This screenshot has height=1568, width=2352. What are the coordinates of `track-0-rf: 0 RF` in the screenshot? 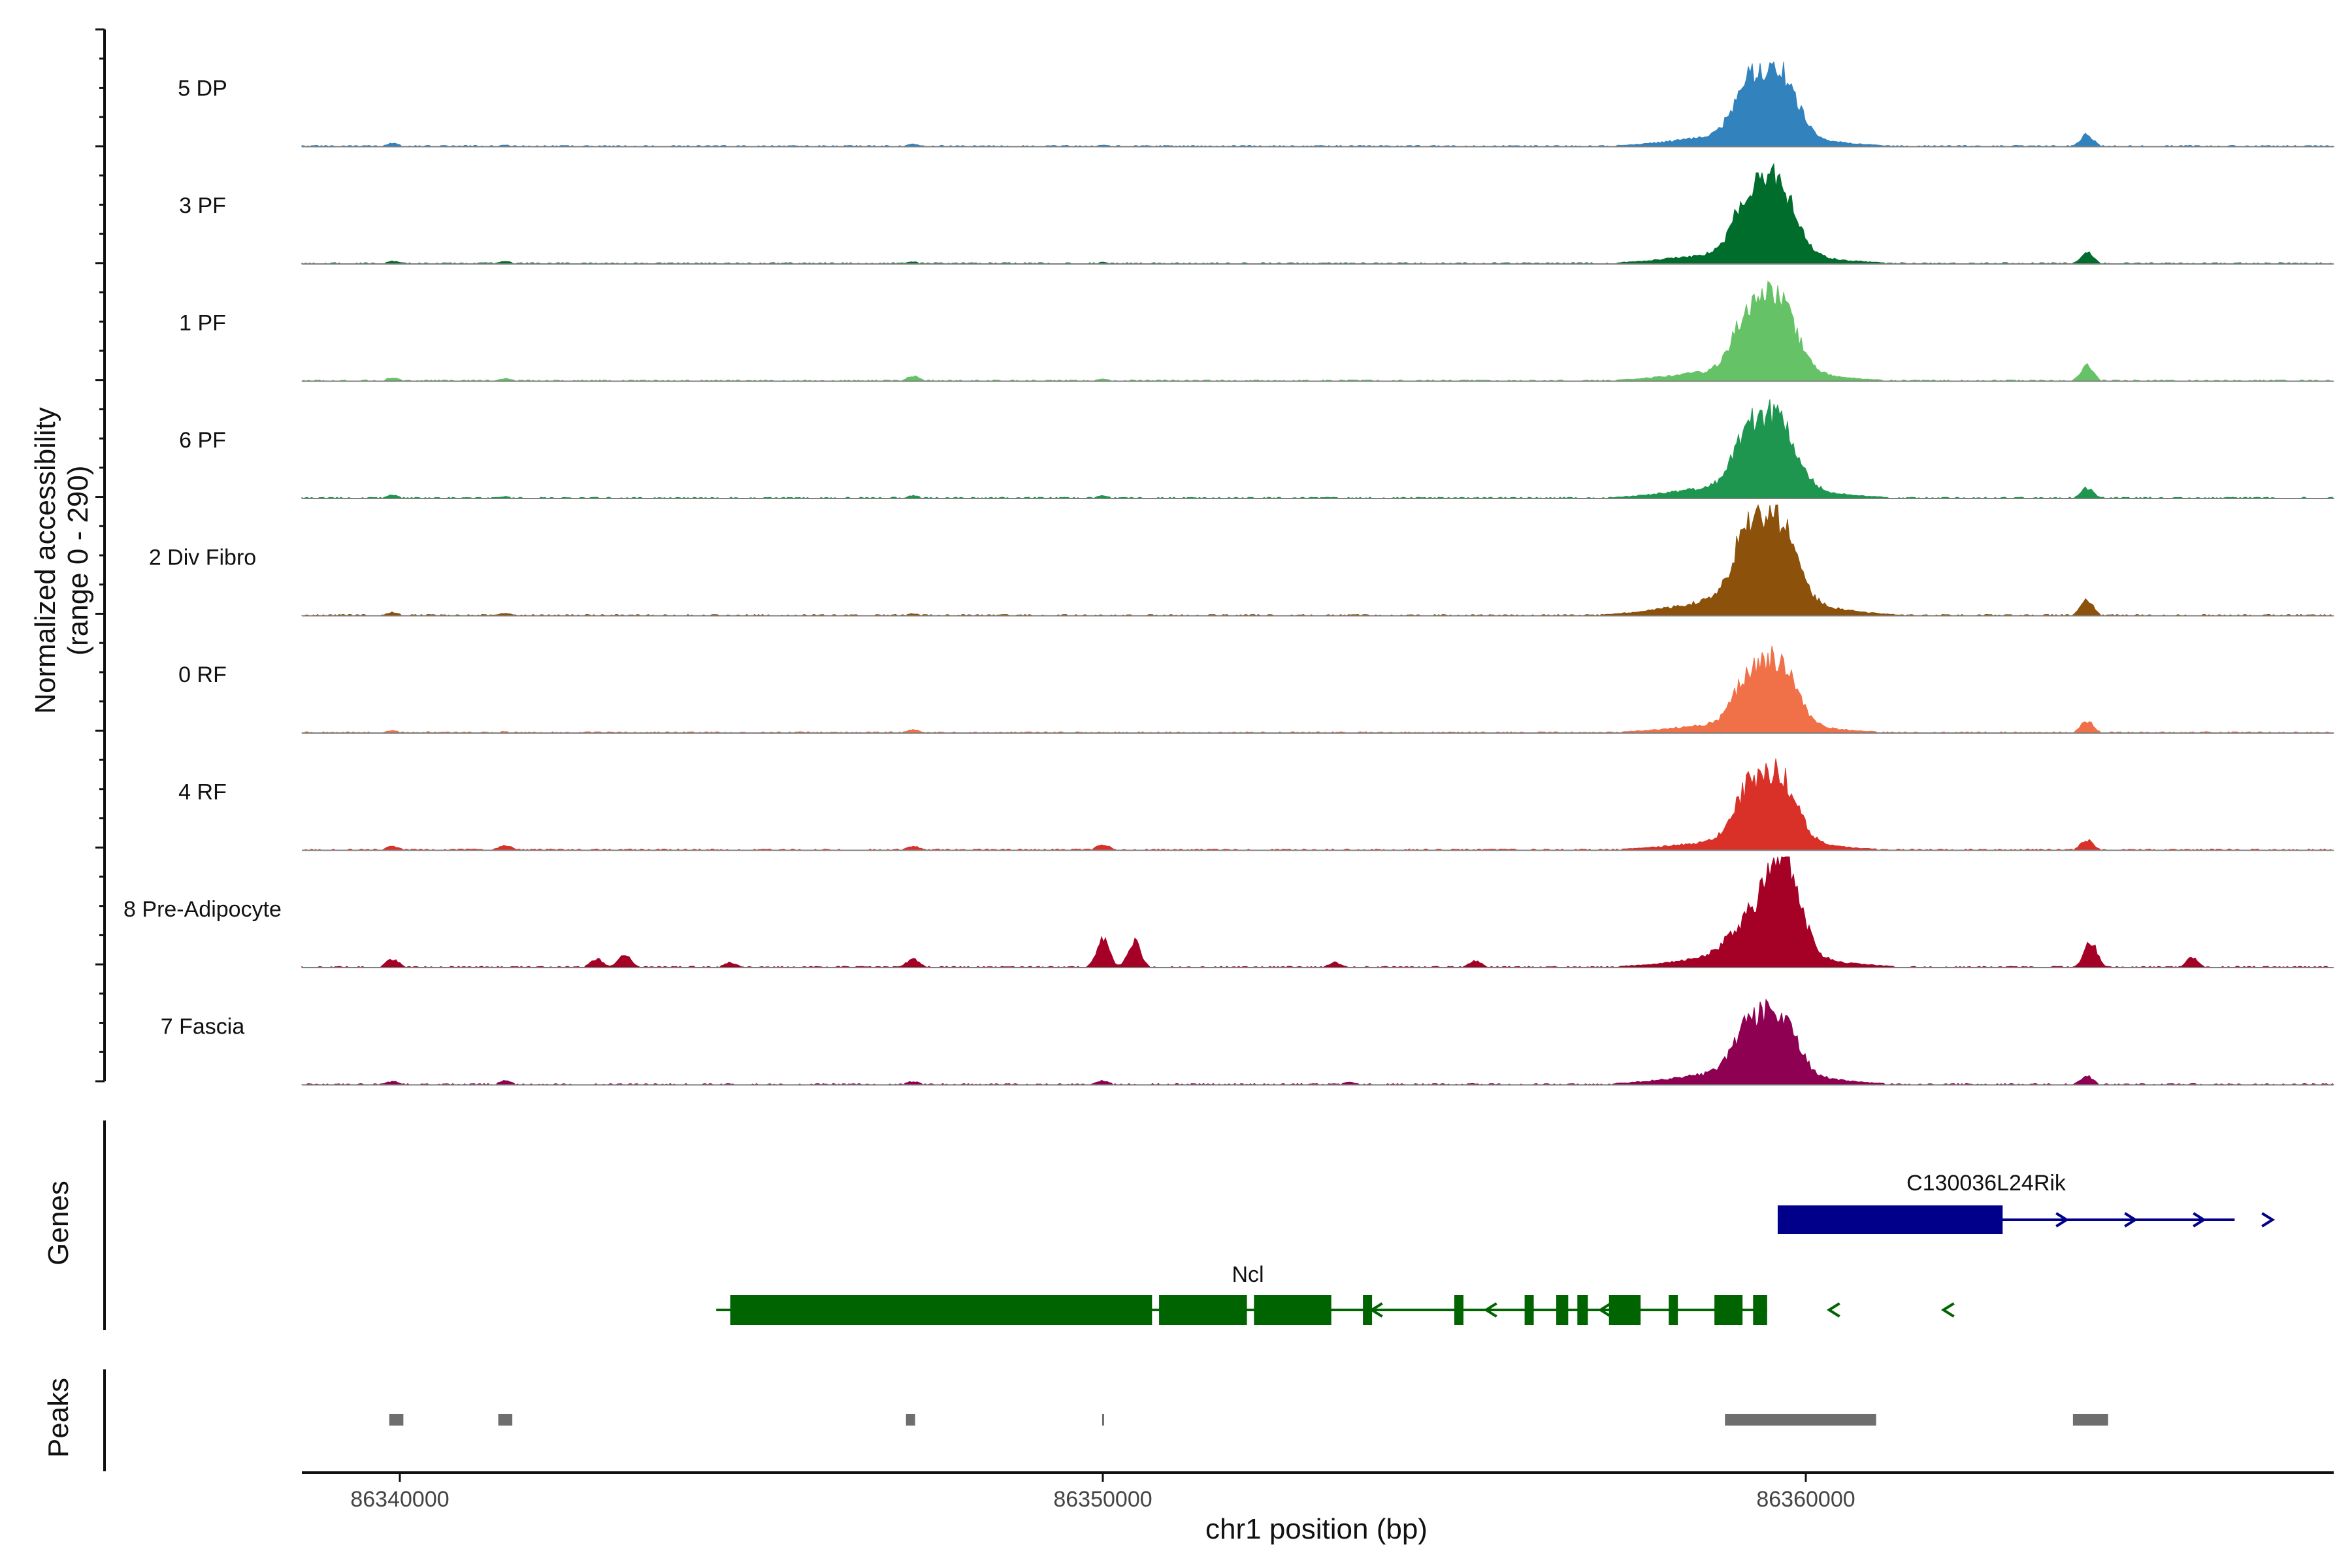 It's located at (1256, 689).